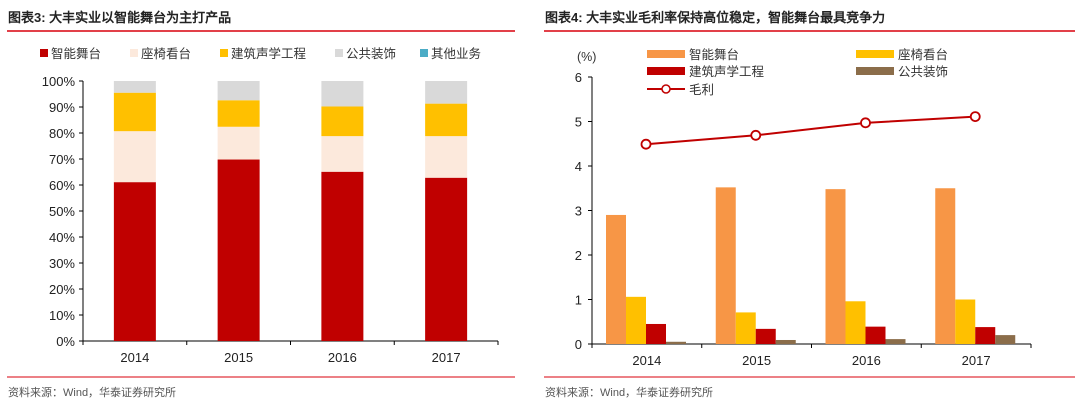 The height and width of the screenshot is (408, 1080). Describe the element at coordinates (578, 166) in the screenshot. I see `y-tick-label: 4` at that location.